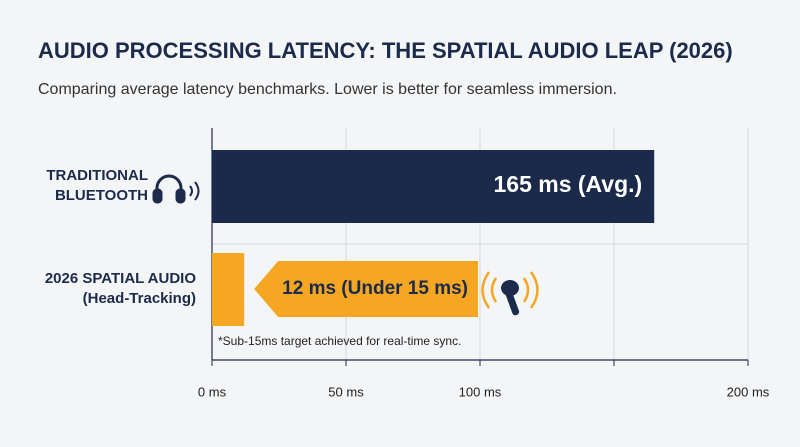 Image resolution: width=800 pixels, height=447 pixels. Describe the element at coordinates (480, 391) in the screenshot. I see `x-tick-label: 100 ms` at that location.